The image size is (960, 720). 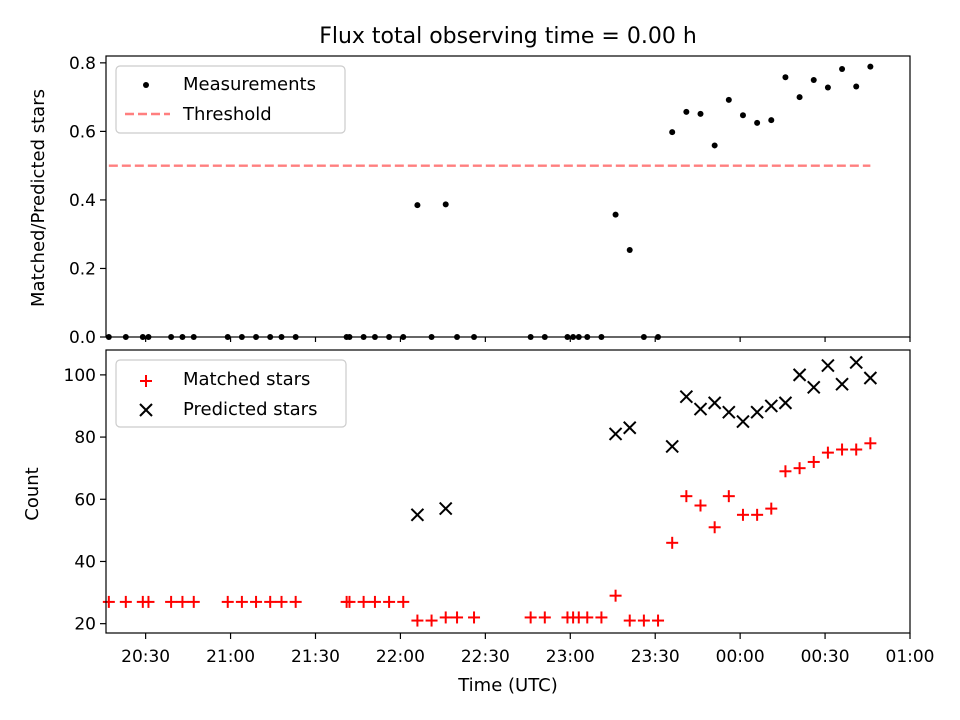 I want to click on count-y-tick-label: 80, so click(x=85, y=438).